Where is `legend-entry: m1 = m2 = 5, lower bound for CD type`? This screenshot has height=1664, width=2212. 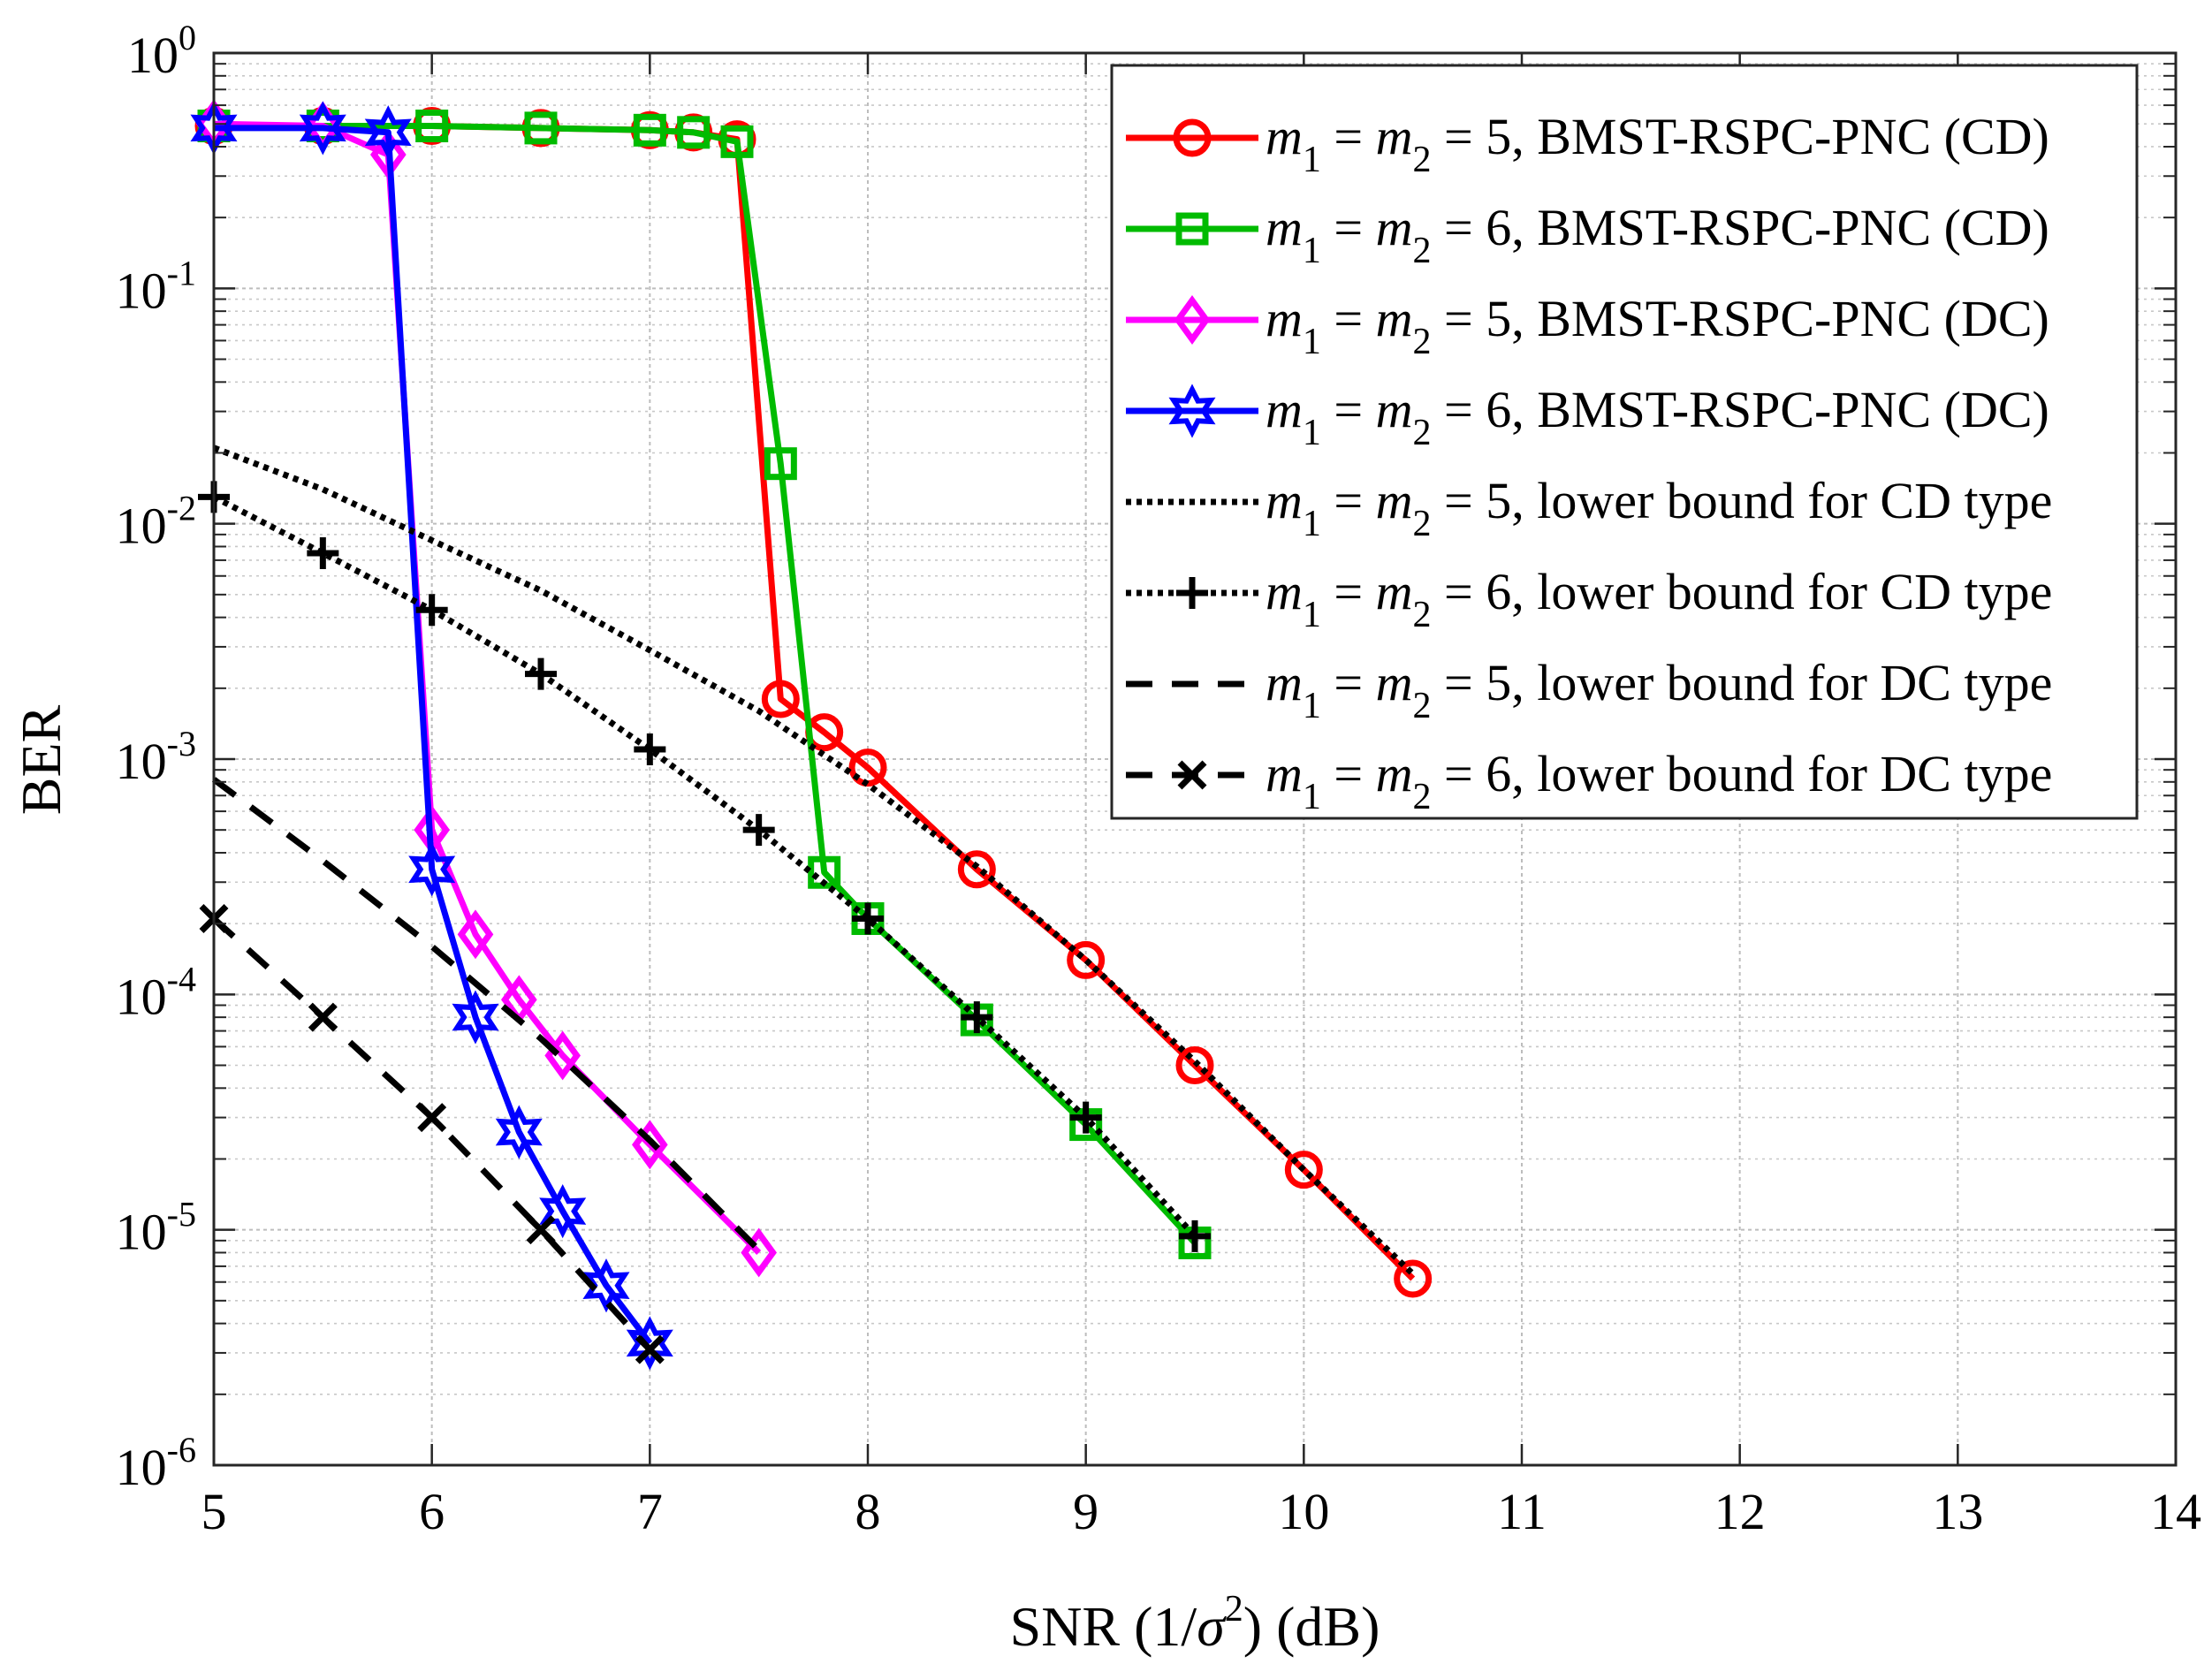 legend-entry: m1 = m2 = 5, lower bound for CD type is located at coordinates (1589, 508).